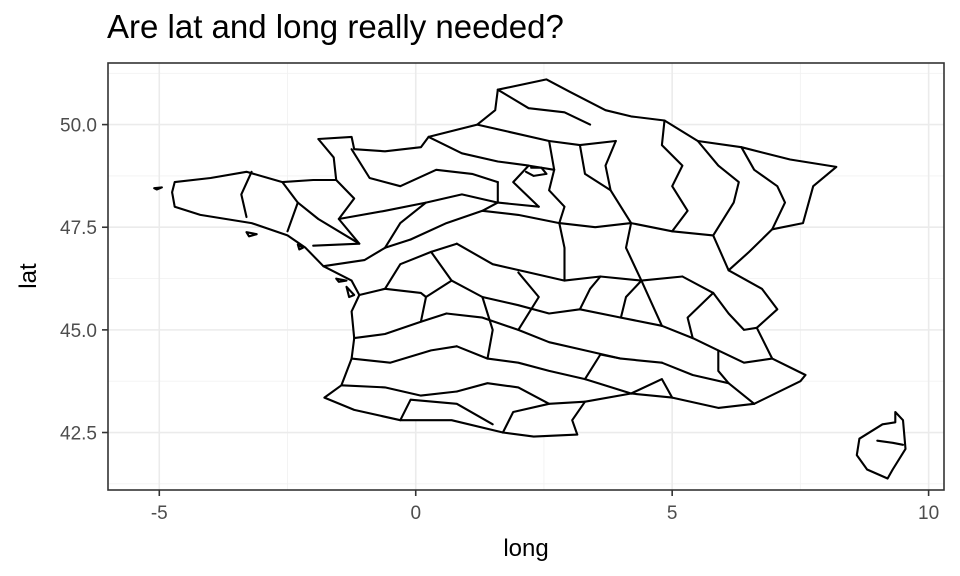 The height and width of the screenshot is (576, 960). What do you see at coordinates (28, 276) in the screenshot?
I see `y-axis-title: lat` at bounding box center [28, 276].